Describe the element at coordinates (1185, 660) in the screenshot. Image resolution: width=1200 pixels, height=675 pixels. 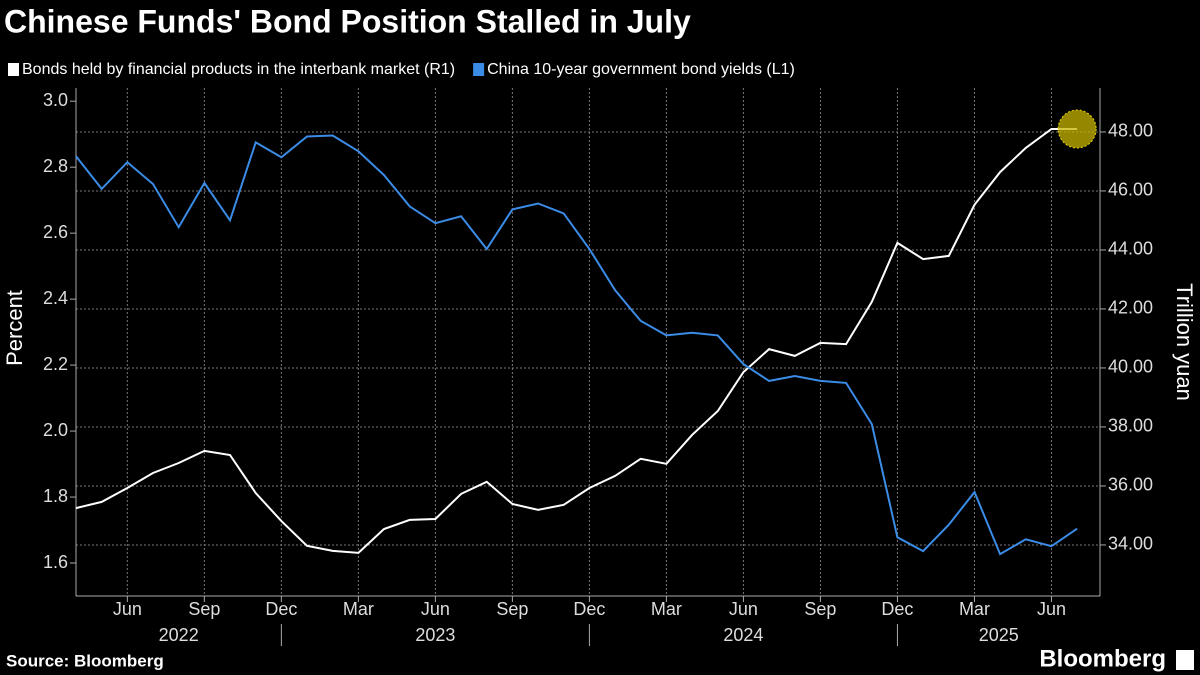
I see `brand-icon` at that location.